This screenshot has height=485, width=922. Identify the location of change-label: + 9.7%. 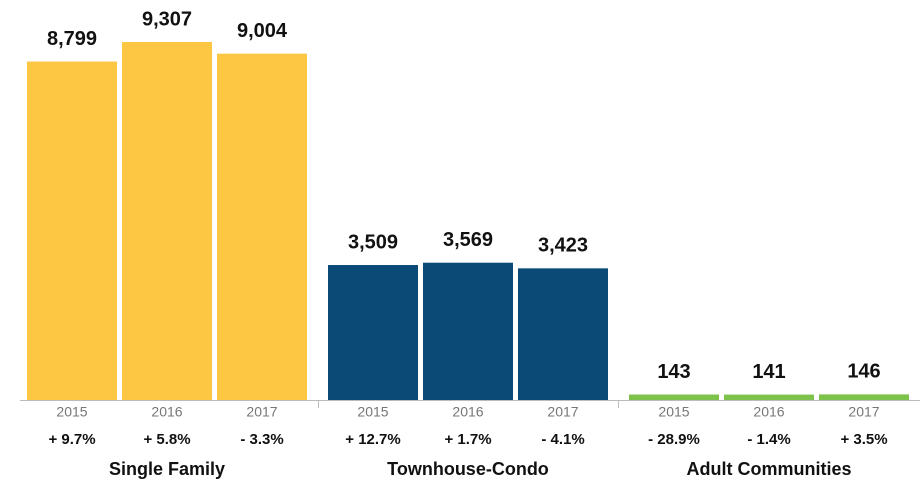
(71, 439).